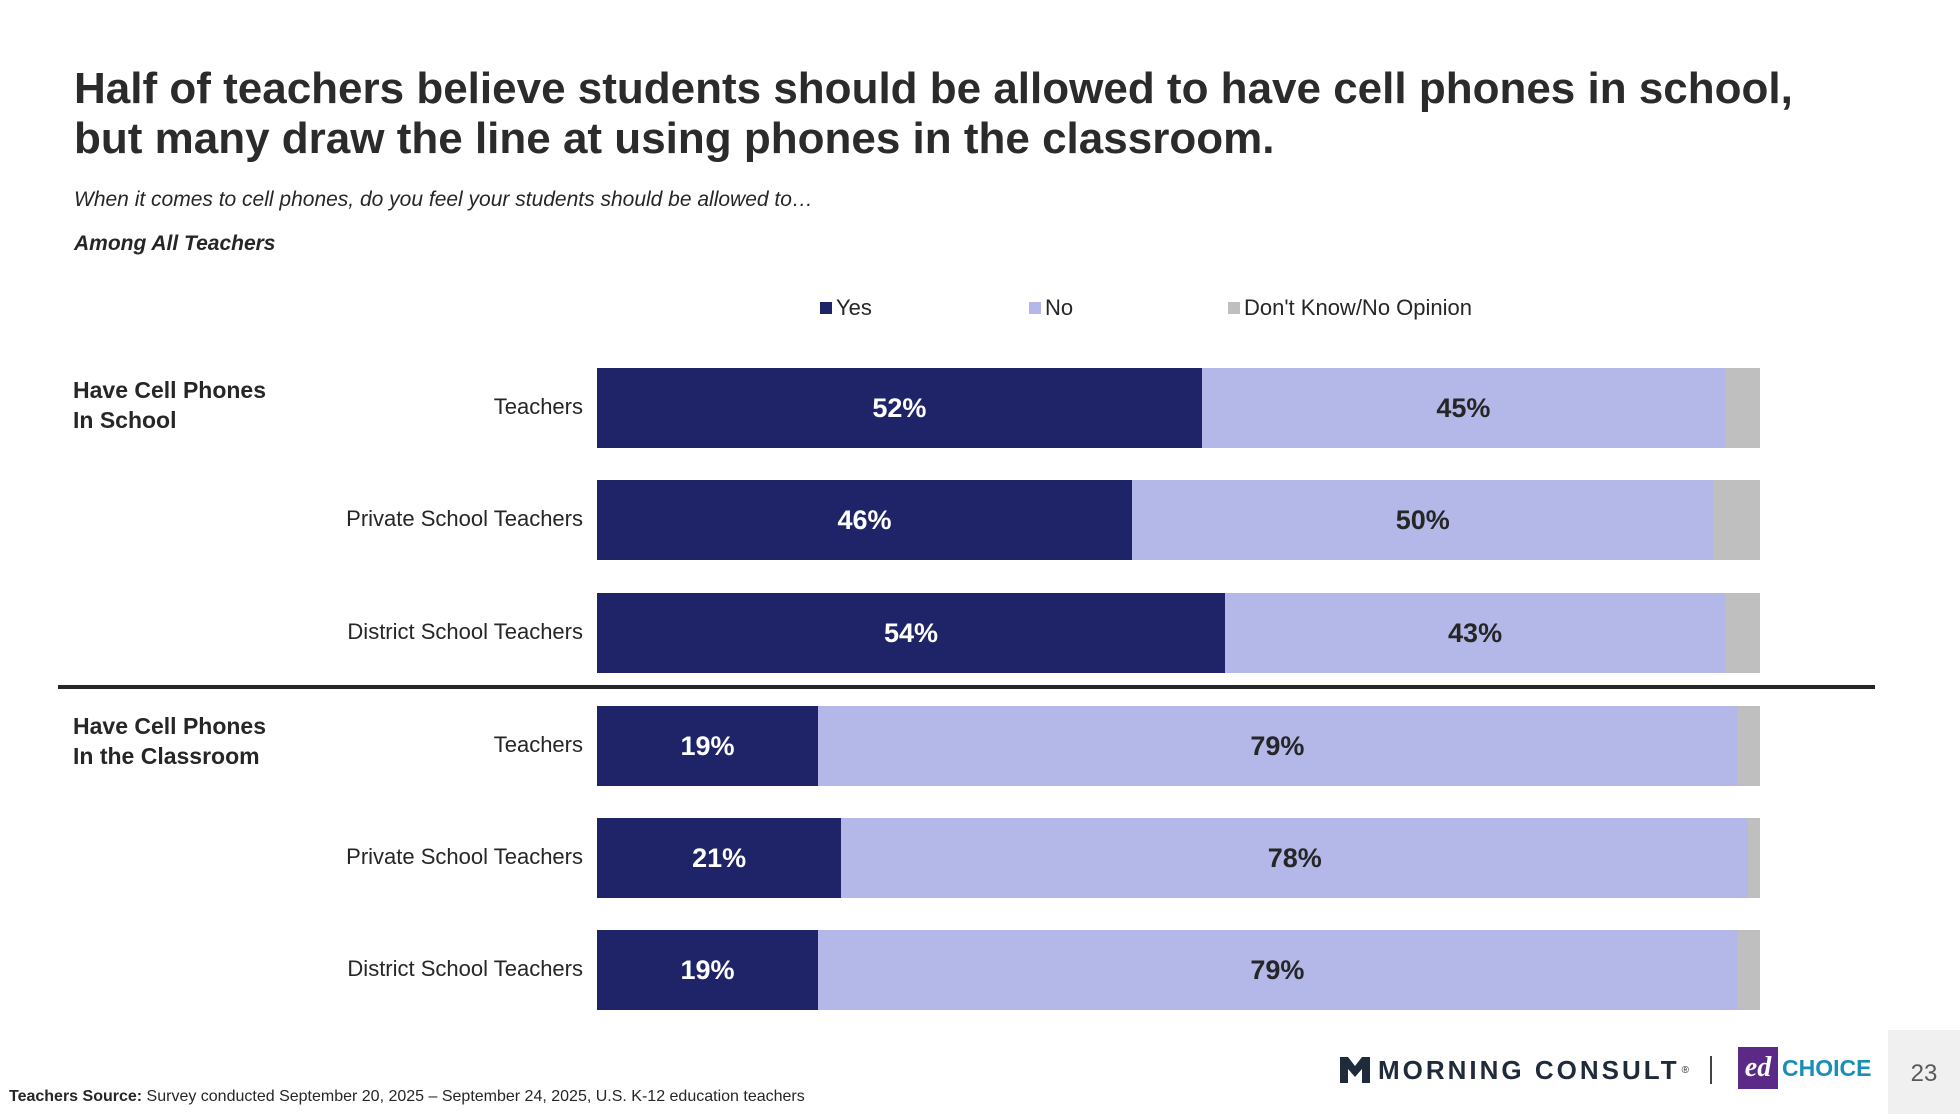 Image resolution: width=1960 pixels, height=1114 pixels. Describe the element at coordinates (169, 741) in the screenshot. I see `group-label-2: Have Cell Phones In the Classroom` at that location.